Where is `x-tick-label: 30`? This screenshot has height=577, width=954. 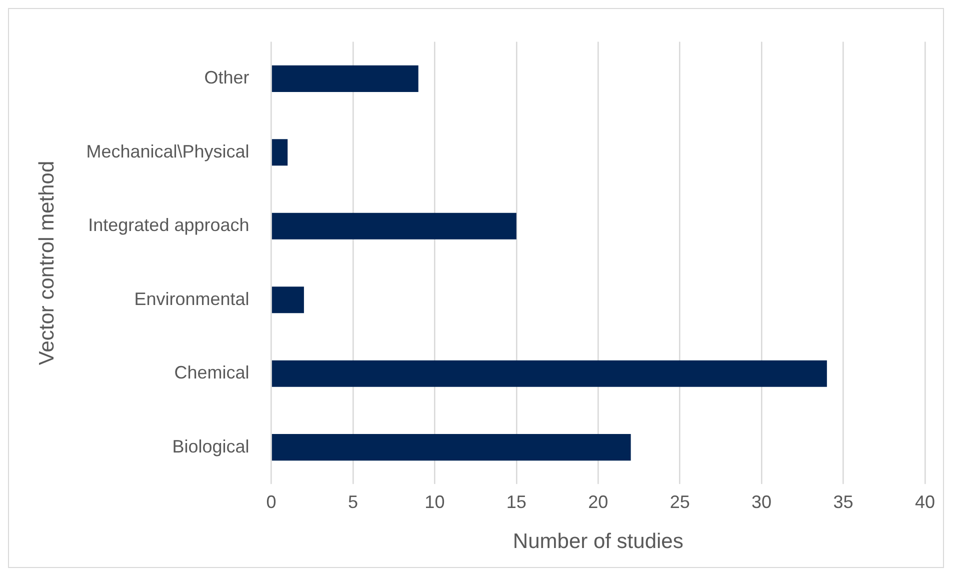
x-tick-label: 30 is located at coordinates (762, 502).